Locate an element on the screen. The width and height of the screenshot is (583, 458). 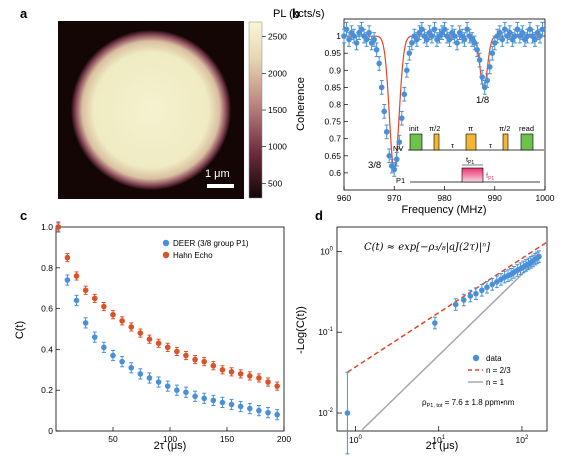
panel-d-ytick-exp: -2 is located at coordinates (331, 411).